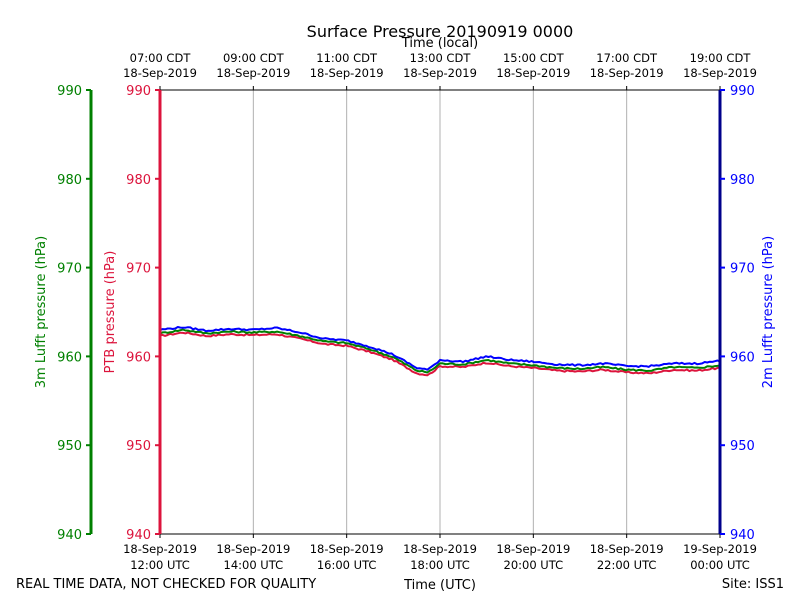  What do you see at coordinates (69, 535) in the screenshot?
I see `outer-left-tick-label: 940` at bounding box center [69, 535].